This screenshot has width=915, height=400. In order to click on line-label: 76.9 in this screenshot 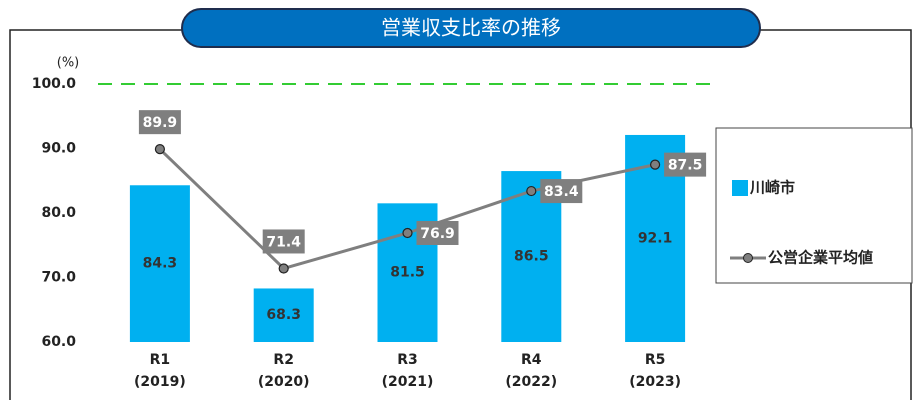, I will do `click(437, 234)`.